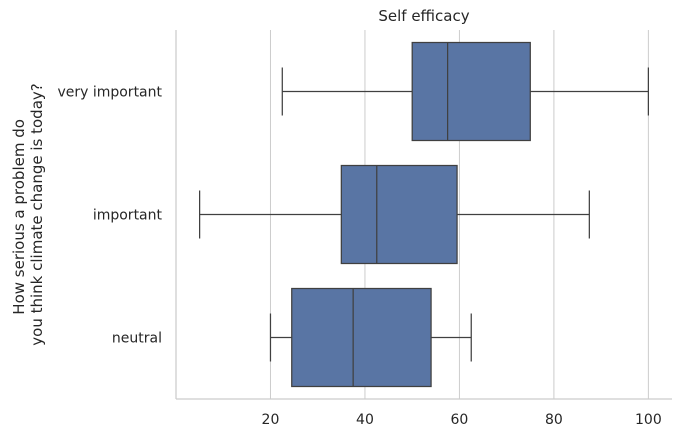  I want to click on y-category-label: important, so click(128, 216).